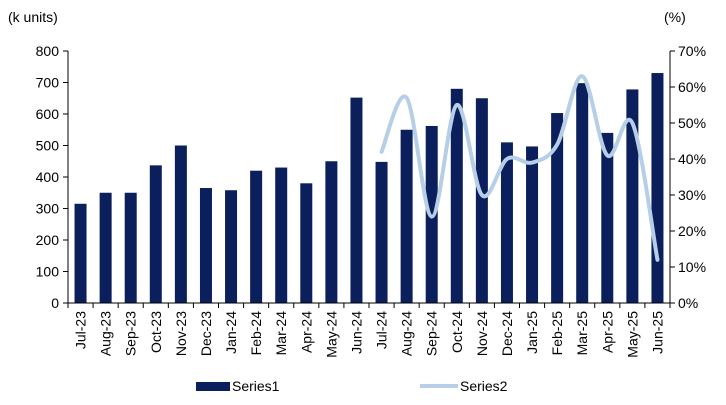 The width and height of the screenshot is (726, 405). Describe the element at coordinates (657, 332) in the screenshot. I see `x-tick-label: Jun-25` at that location.